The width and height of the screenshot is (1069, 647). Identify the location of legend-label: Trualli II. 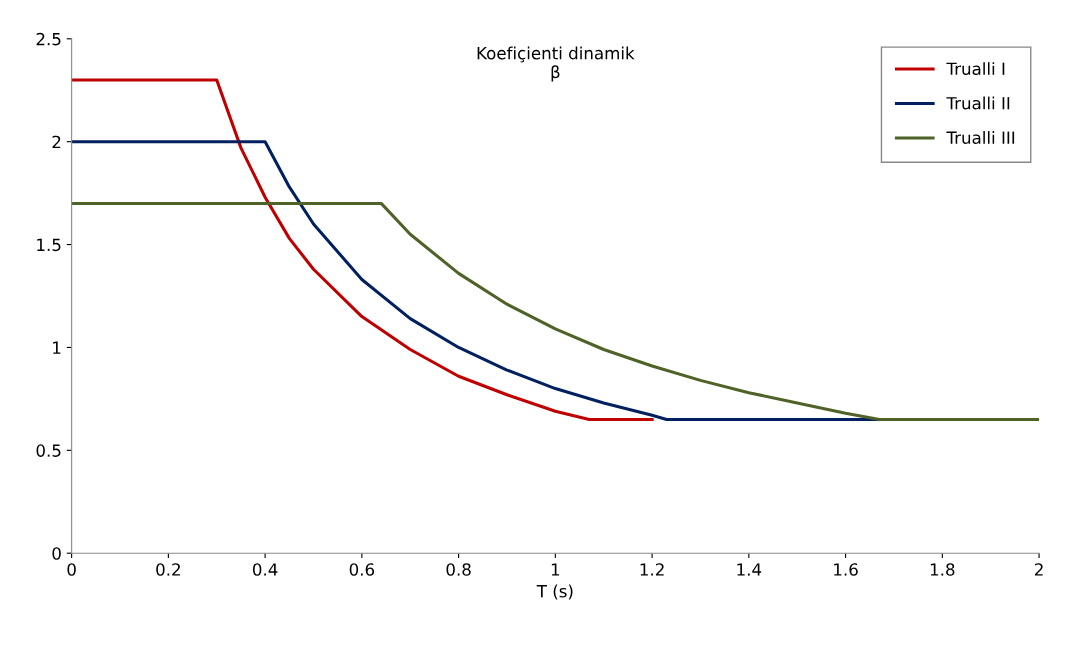
(978, 103).